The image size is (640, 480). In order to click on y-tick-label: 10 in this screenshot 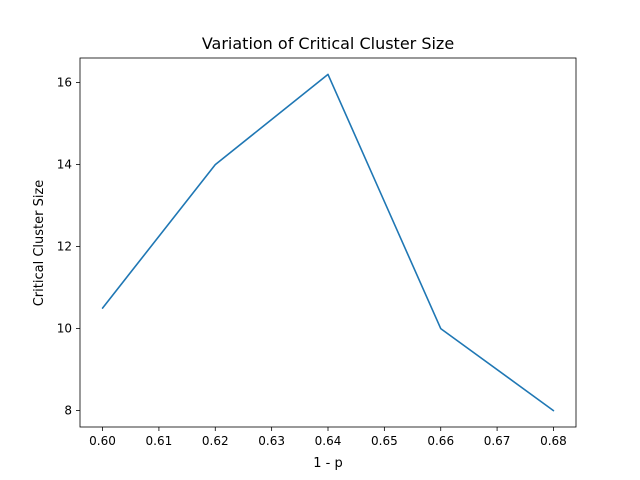, I will do `click(64, 329)`.